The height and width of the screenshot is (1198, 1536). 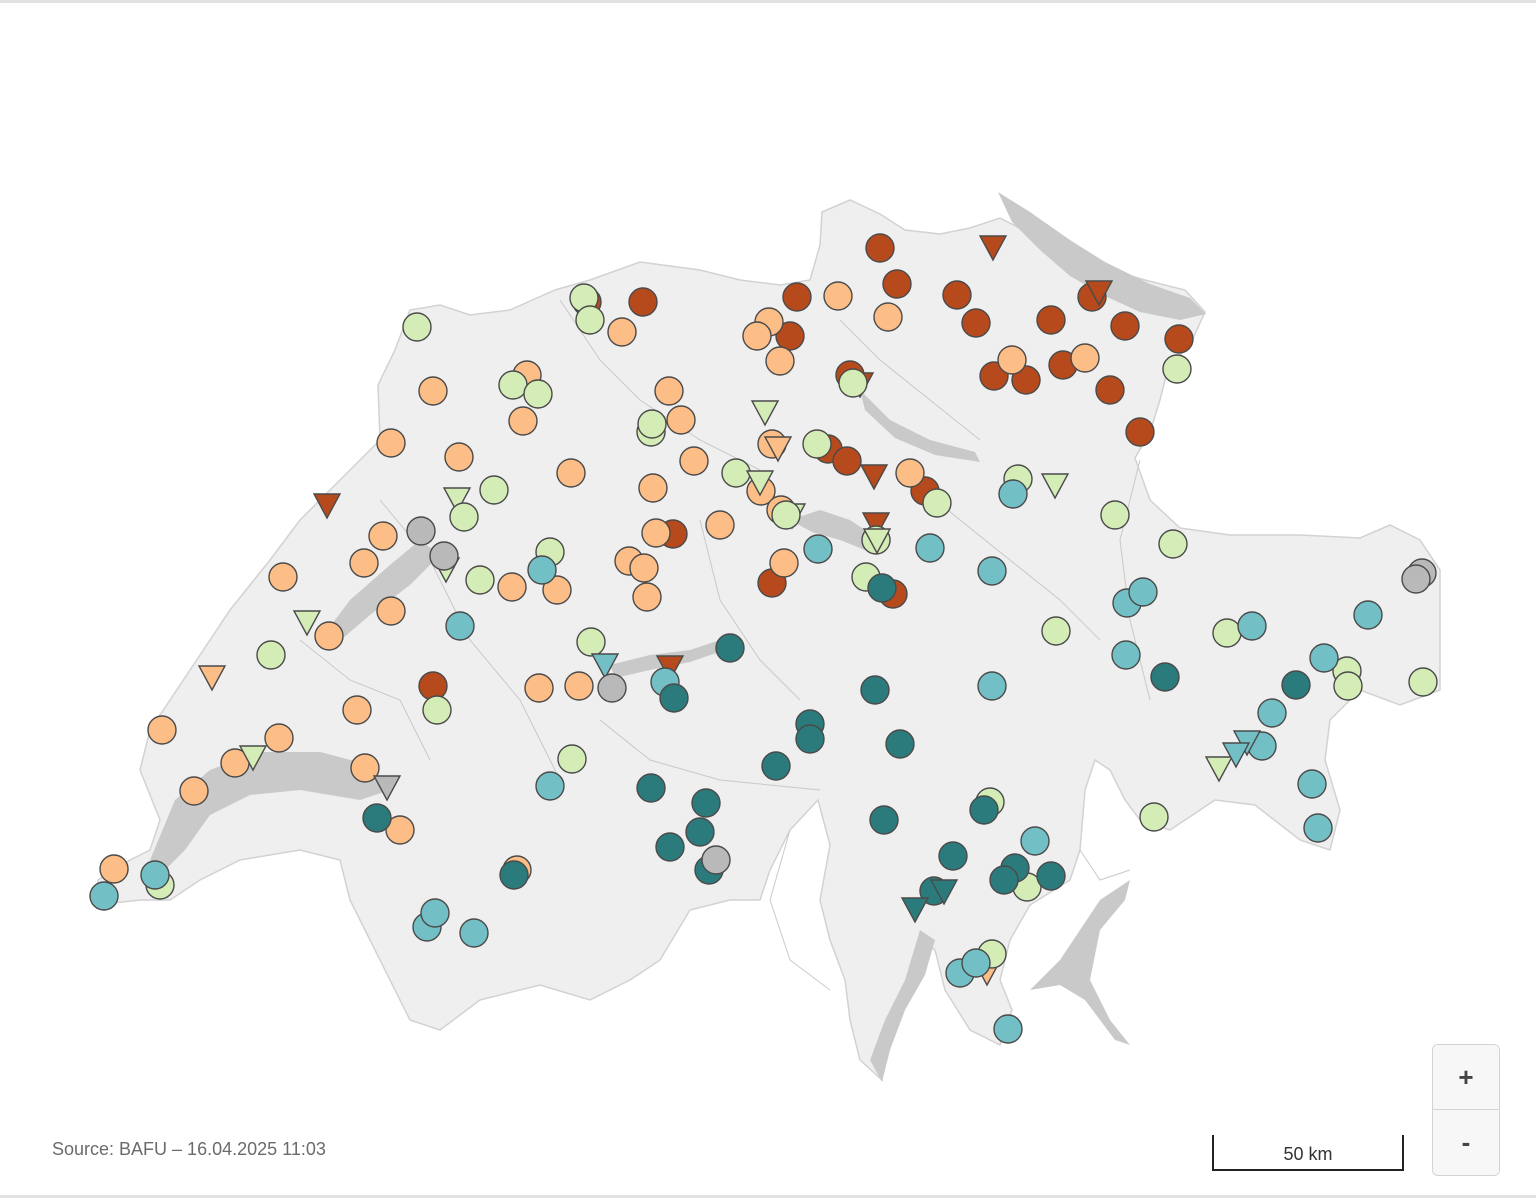 What do you see at coordinates (1466, 1077) in the screenshot?
I see `zoom-in-button: +` at bounding box center [1466, 1077].